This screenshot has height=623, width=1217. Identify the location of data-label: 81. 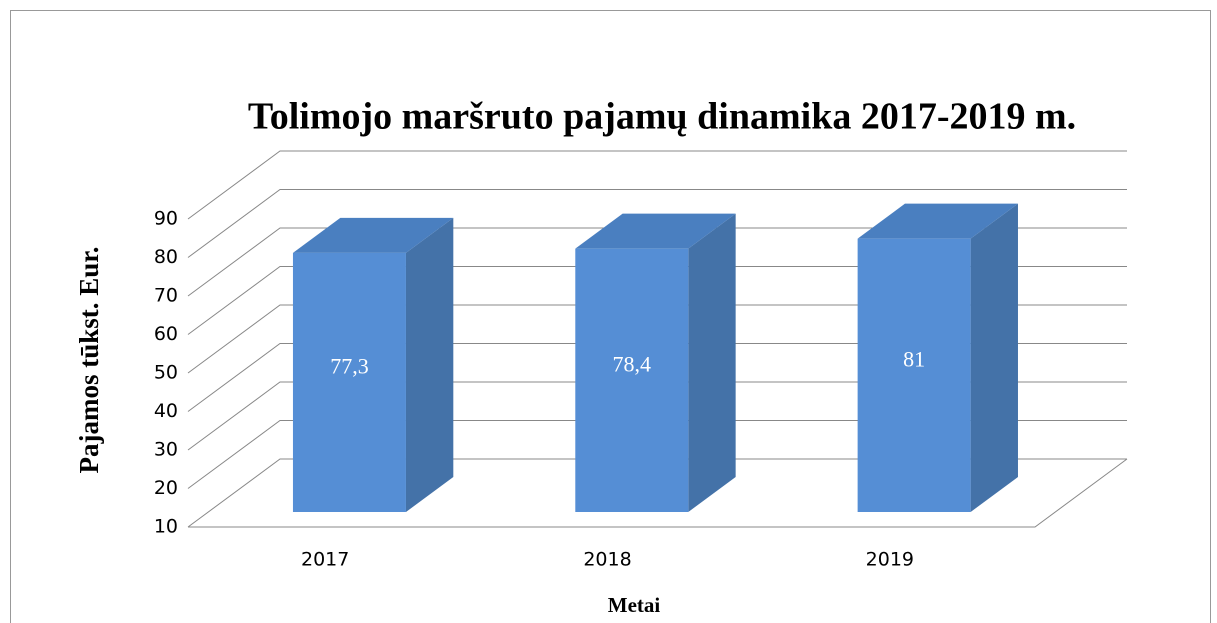
(914, 358).